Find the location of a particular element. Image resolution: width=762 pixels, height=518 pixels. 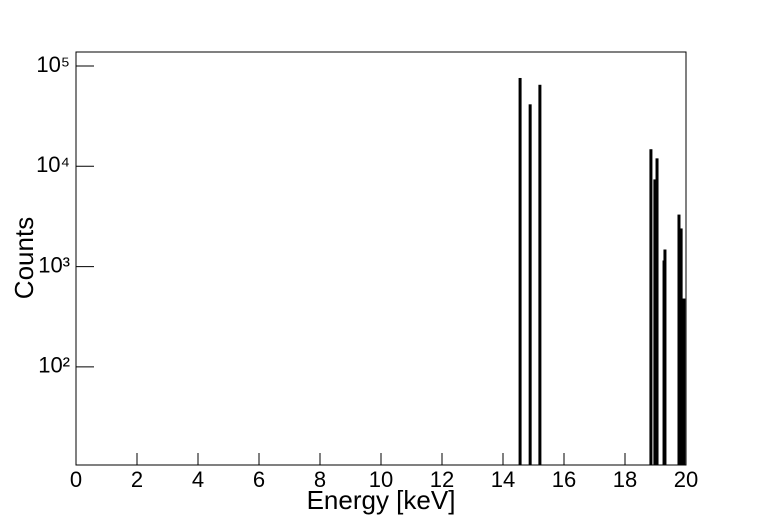

x-tick-label: 6 is located at coordinates (259, 479).